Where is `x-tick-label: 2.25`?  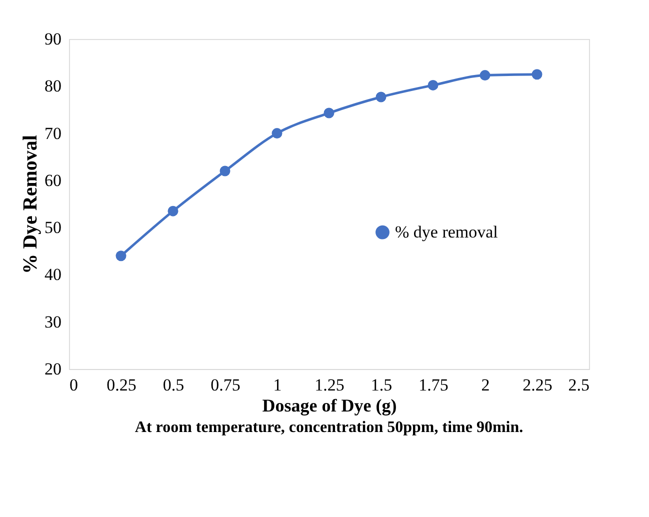
x-tick-label: 2.25 is located at coordinates (537, 385).